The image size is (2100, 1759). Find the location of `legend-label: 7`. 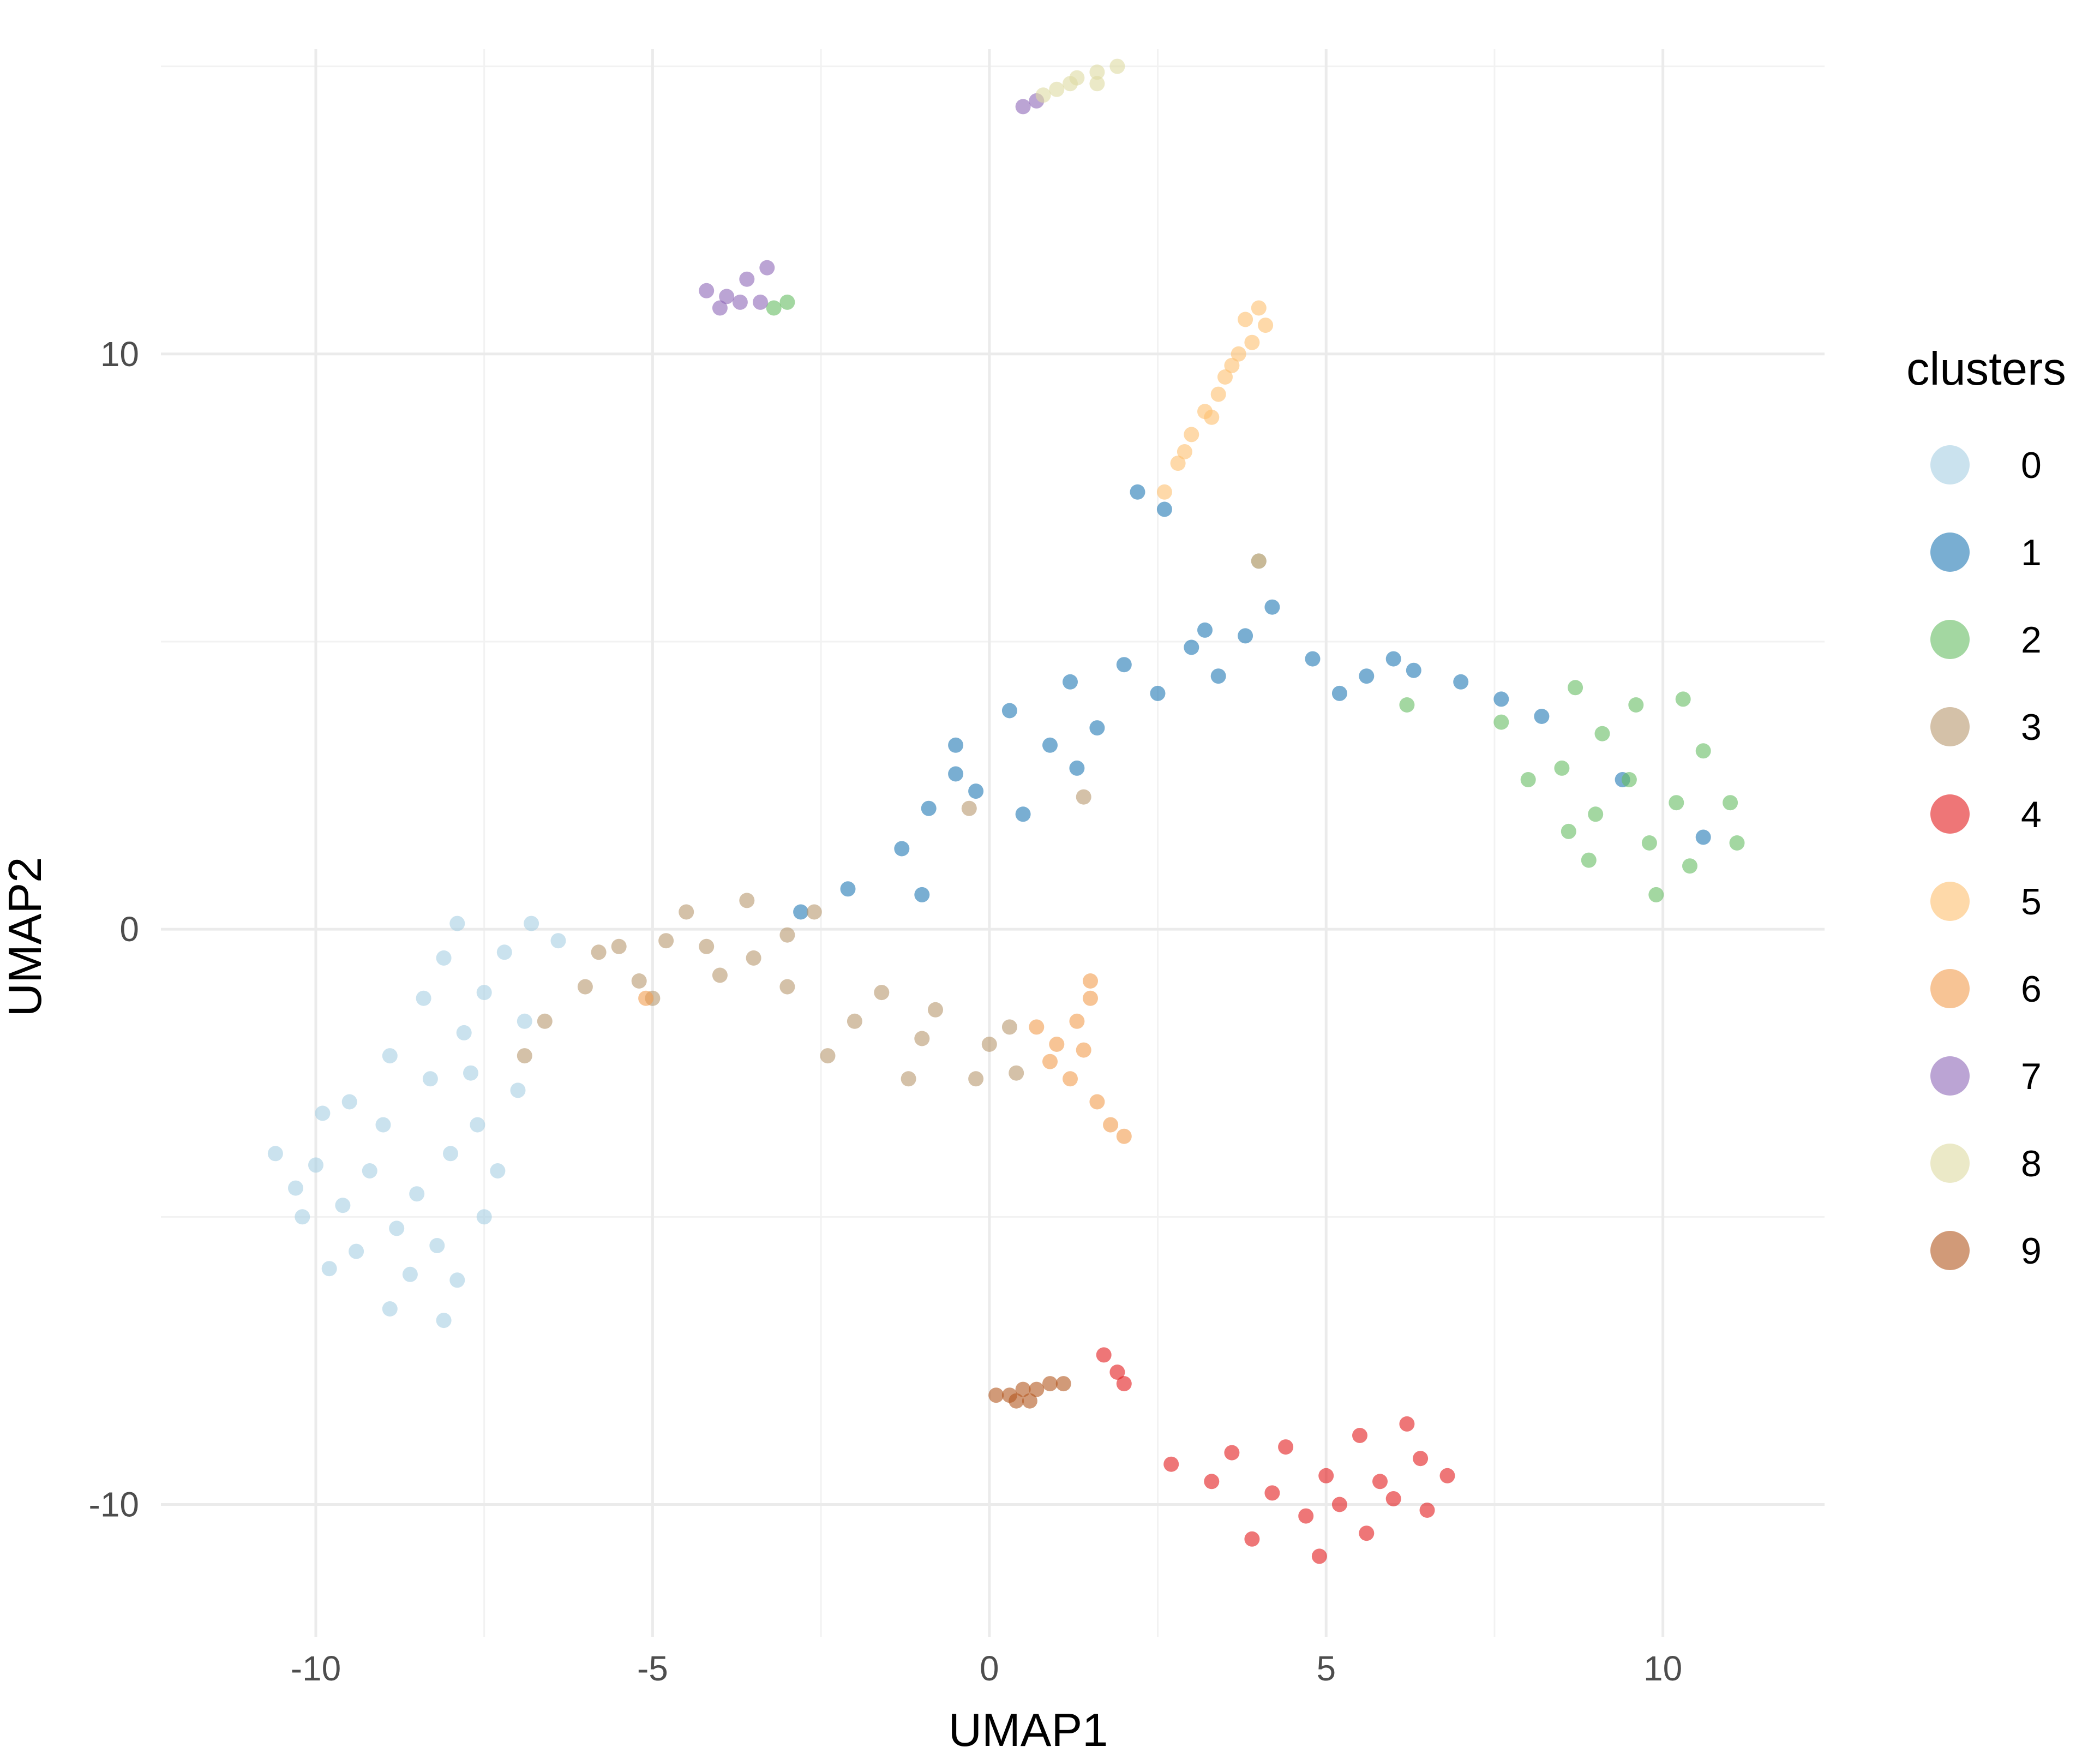

legend-label: 7 is located at coordinates (2031, 1077).